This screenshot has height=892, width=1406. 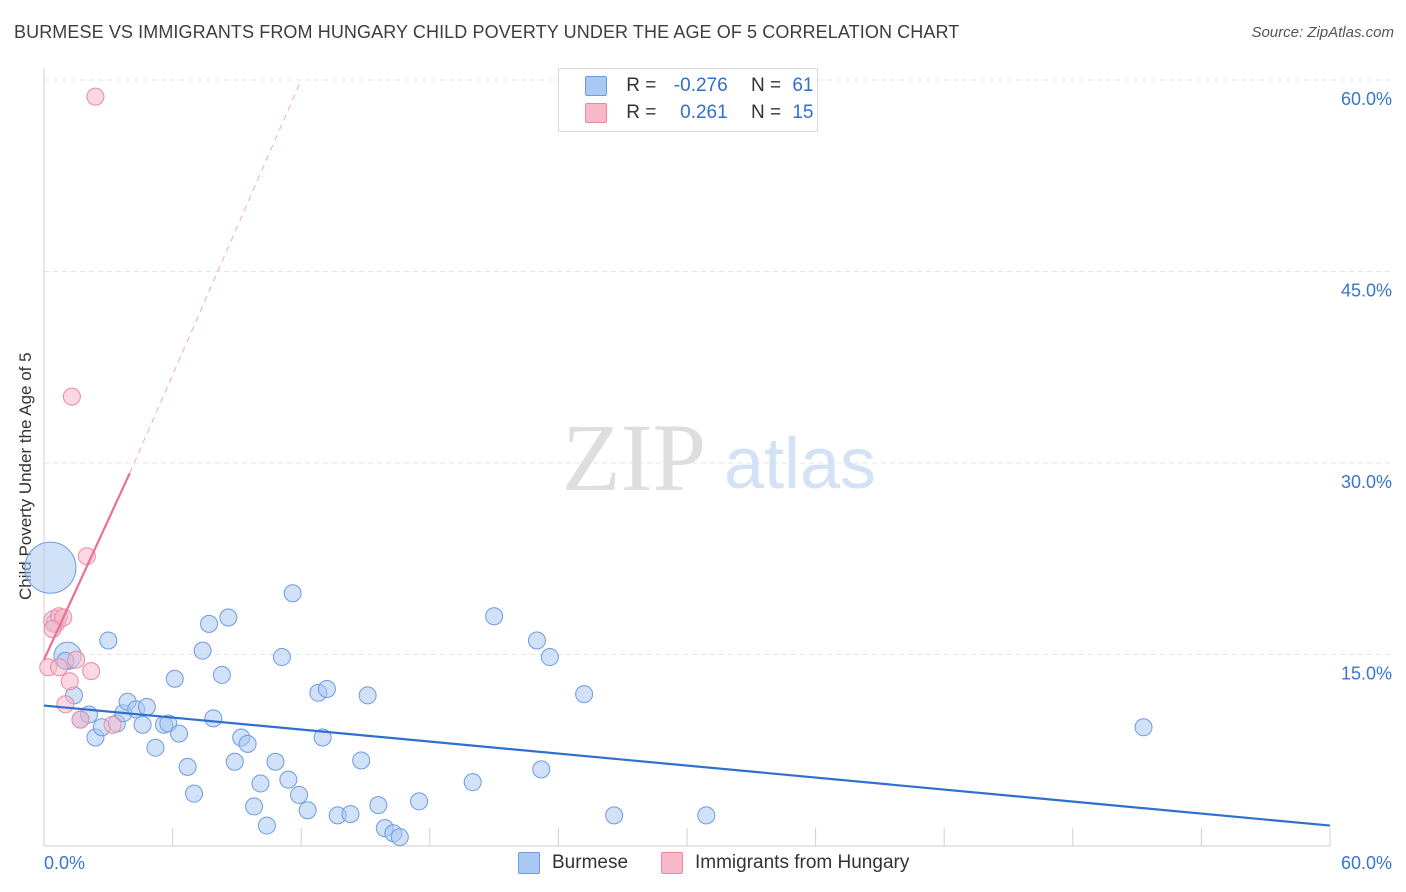 I want to click on series-legend-burmese: Burmese, so click(x=573, y=863).